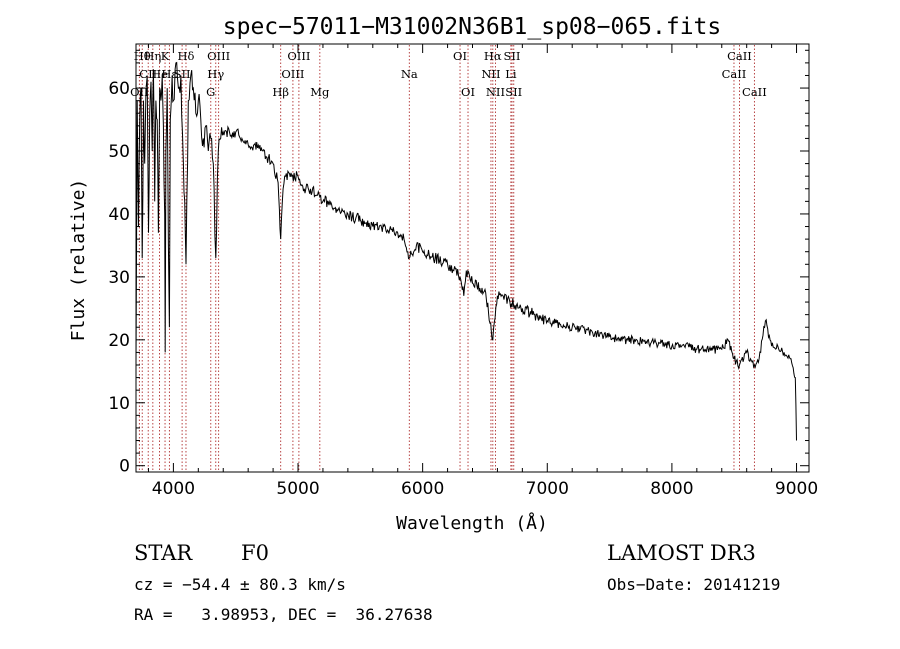 This screenshot has height=649, width=900. I want to click on line-label-5: K, so click(165, 56).